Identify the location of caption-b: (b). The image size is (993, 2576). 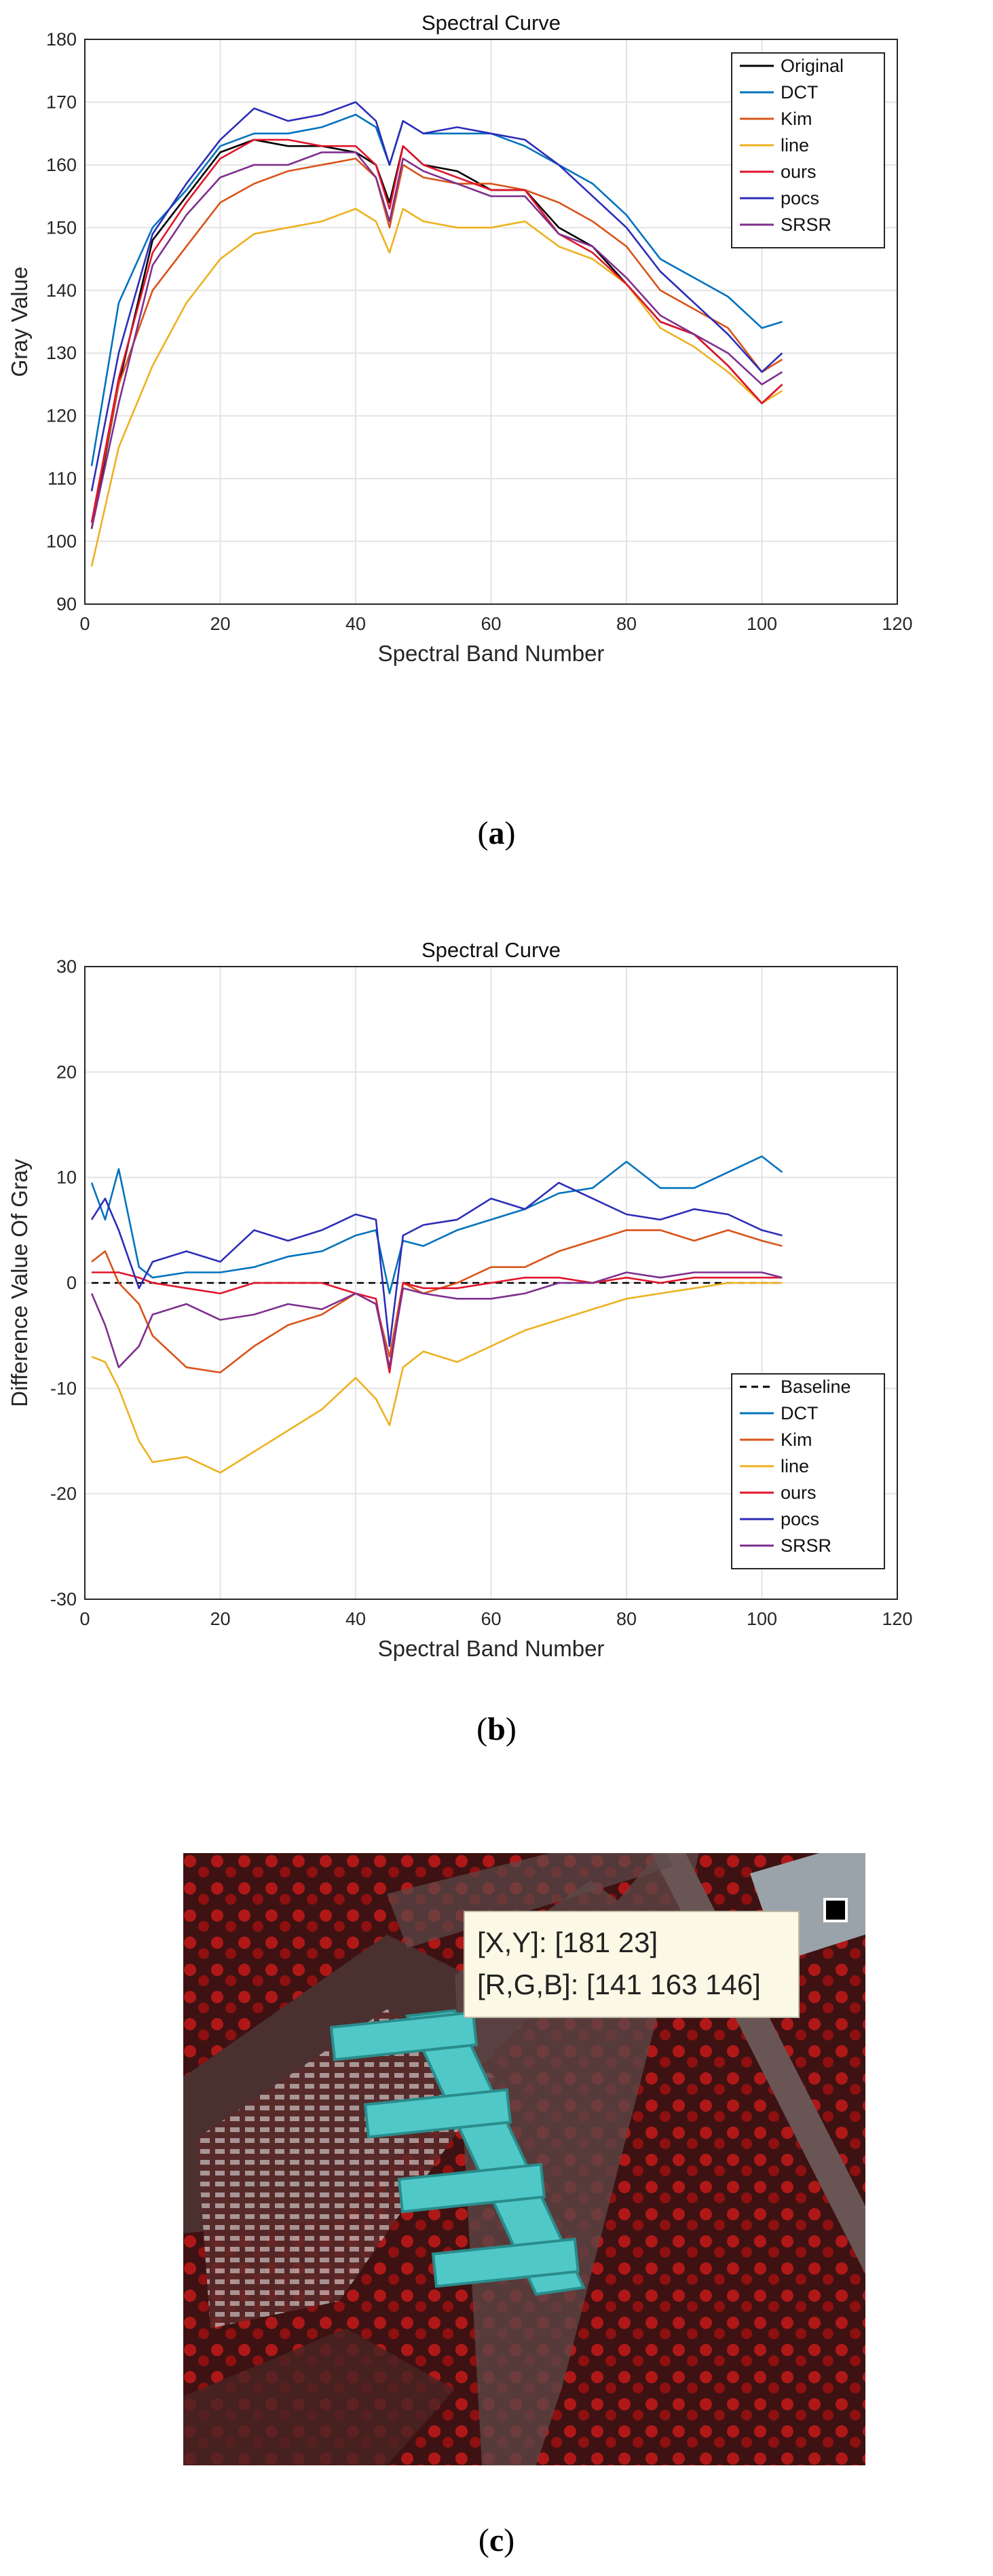
(496, 1729).